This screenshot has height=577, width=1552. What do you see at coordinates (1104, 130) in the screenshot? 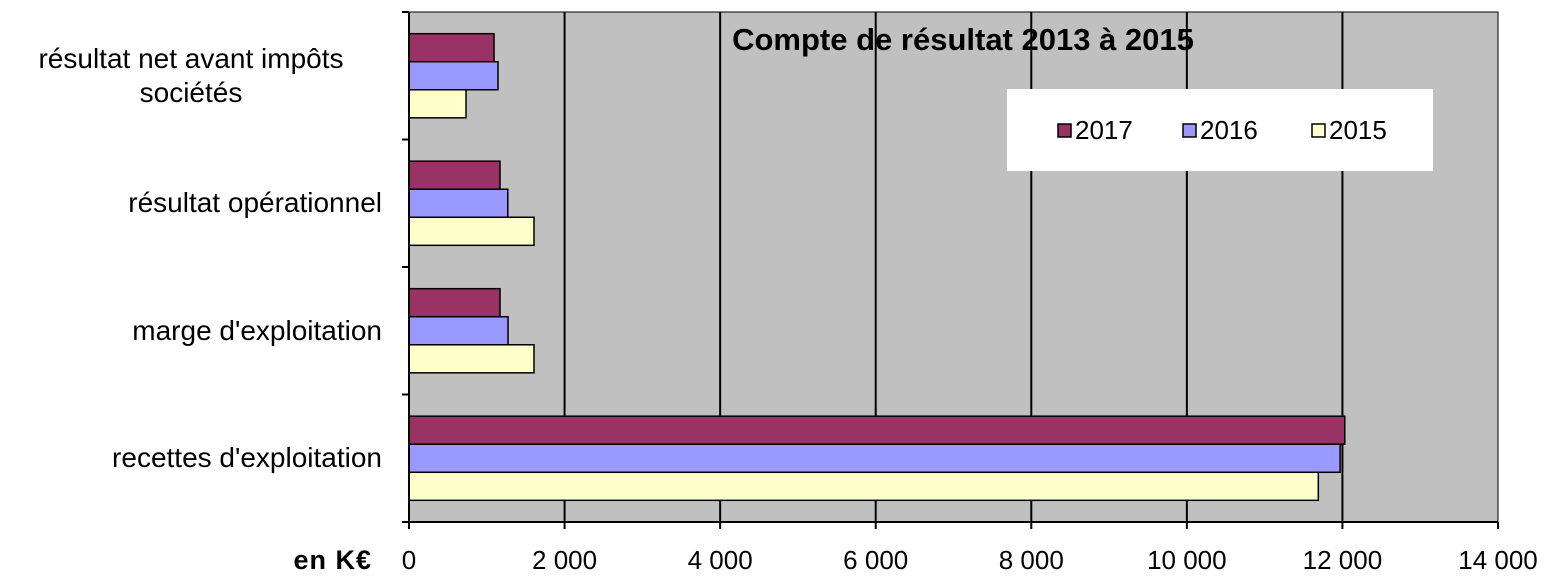
I see `legend-label: 2017` at bounding box center [1104, 130].